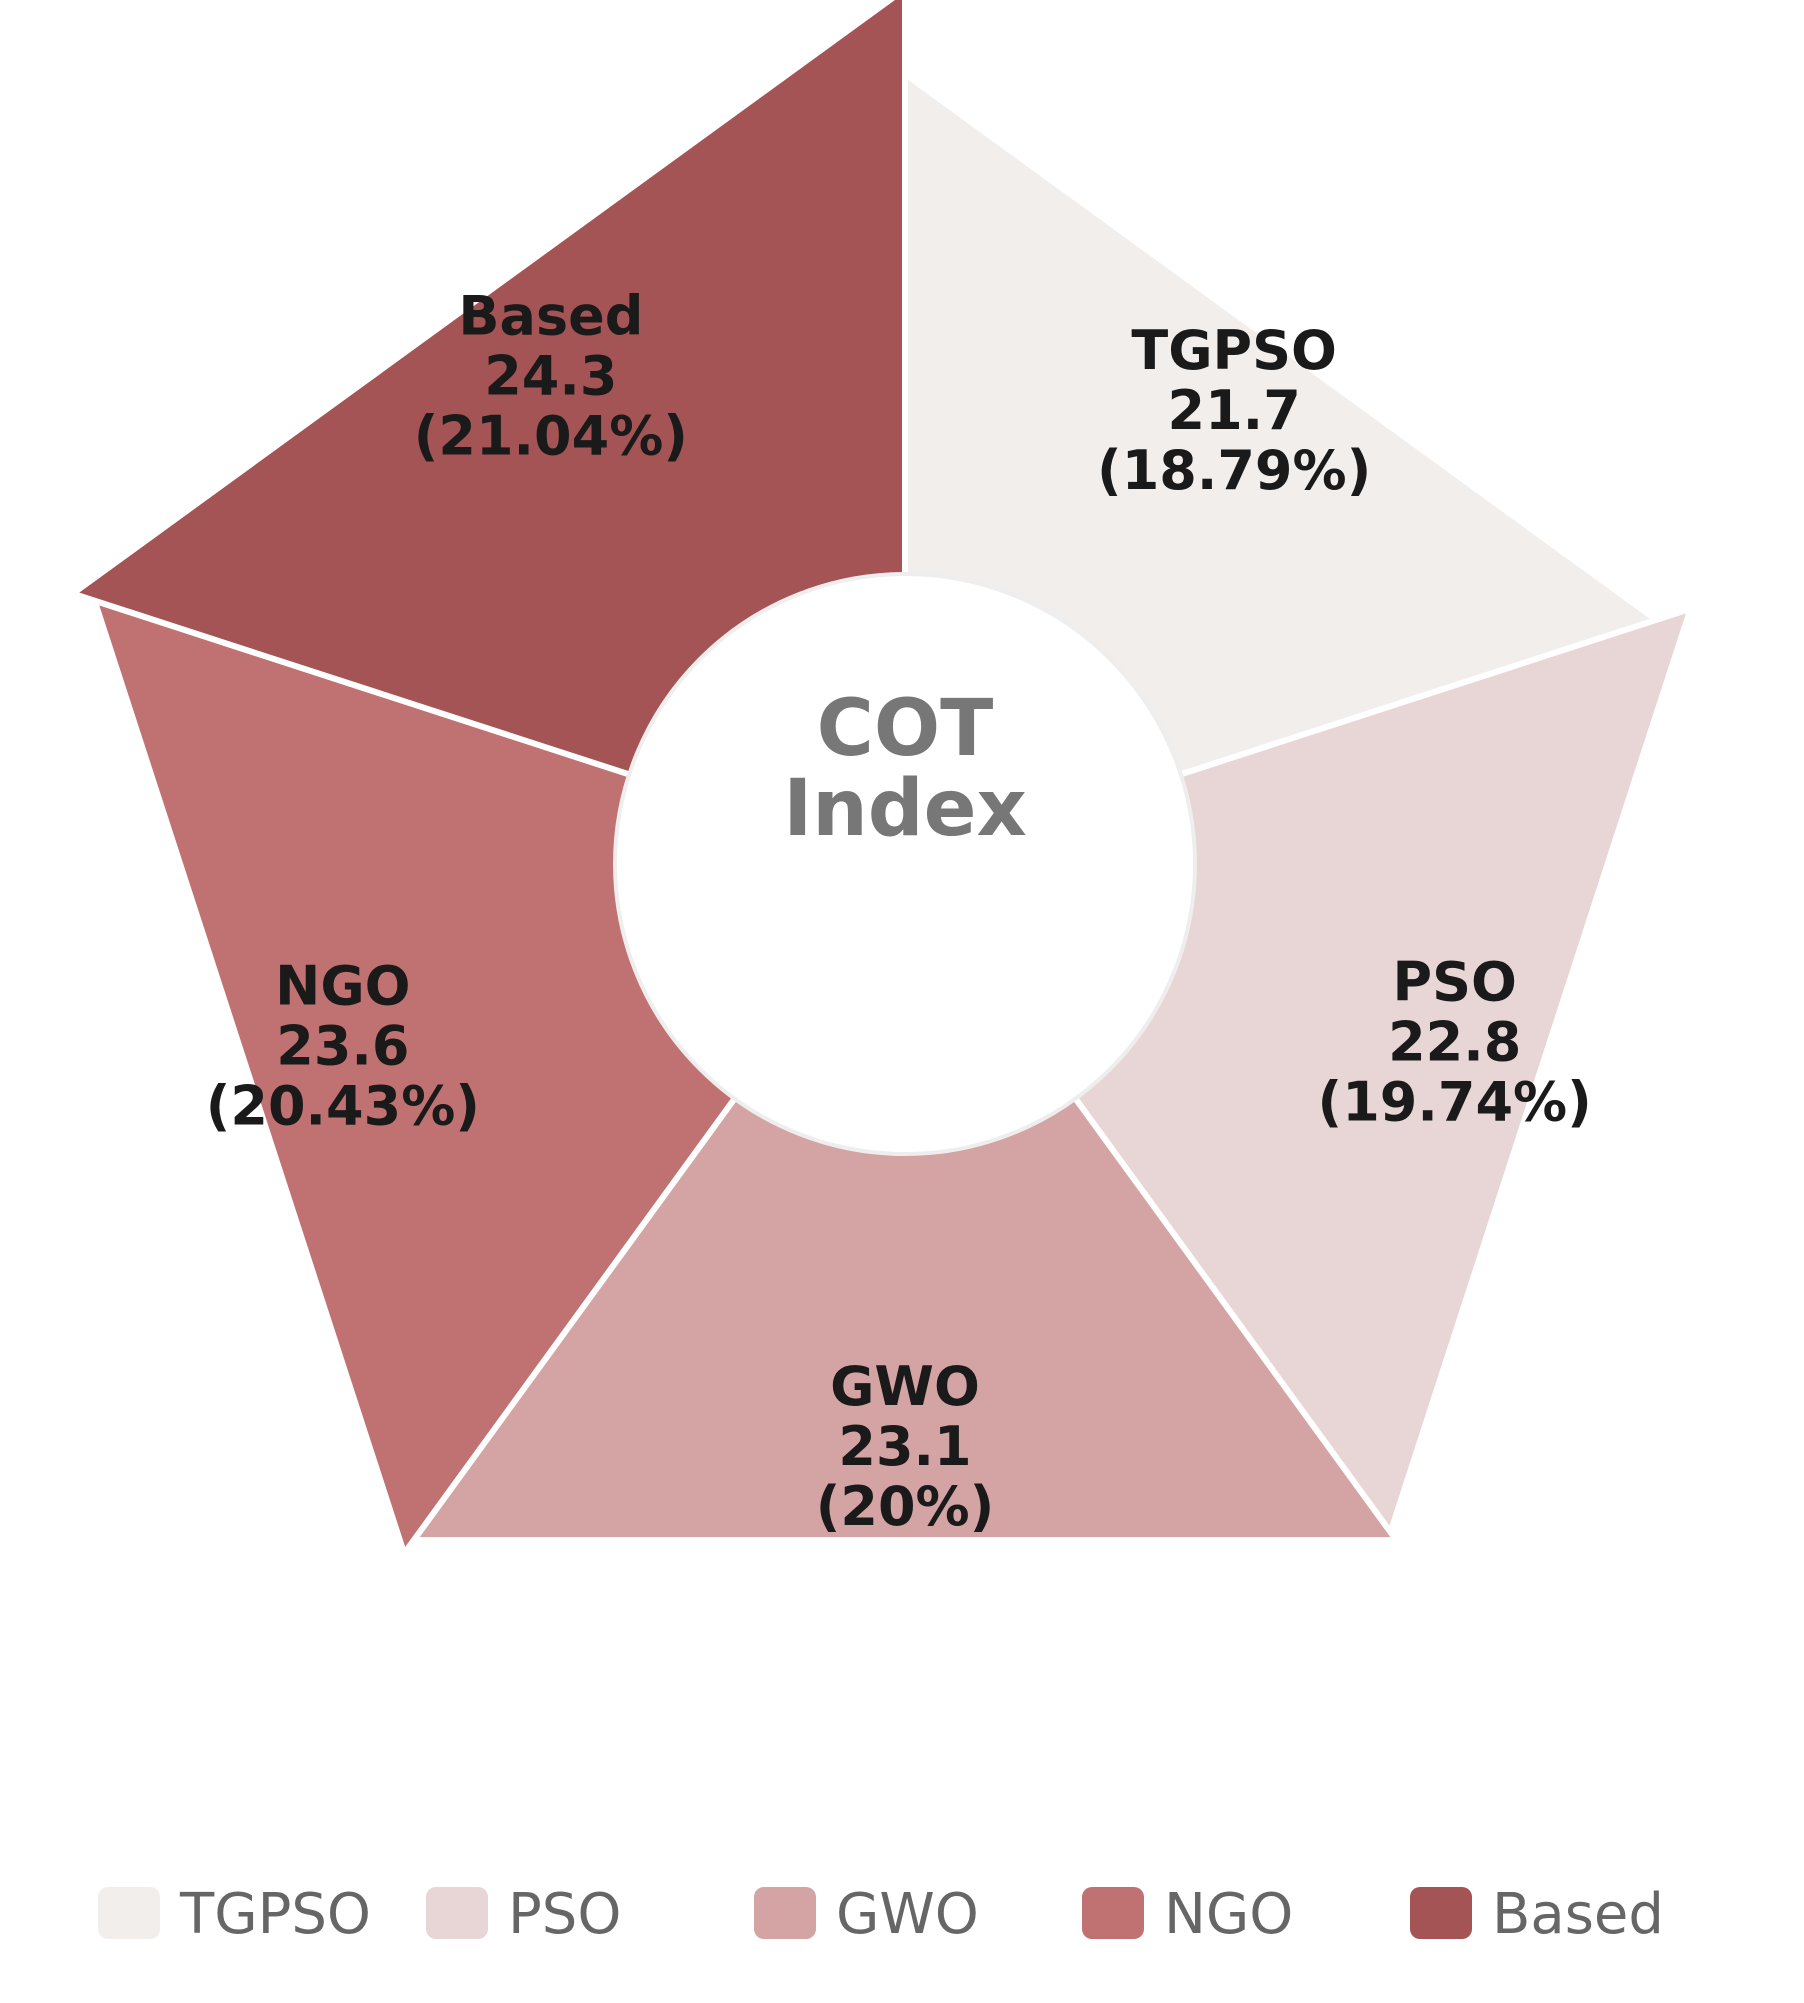  What do you see at coordinates (1454, 1042) in the screenshot?
I see `slice-label-value-pso: 22.8` at bounding box center [1454, 1042].